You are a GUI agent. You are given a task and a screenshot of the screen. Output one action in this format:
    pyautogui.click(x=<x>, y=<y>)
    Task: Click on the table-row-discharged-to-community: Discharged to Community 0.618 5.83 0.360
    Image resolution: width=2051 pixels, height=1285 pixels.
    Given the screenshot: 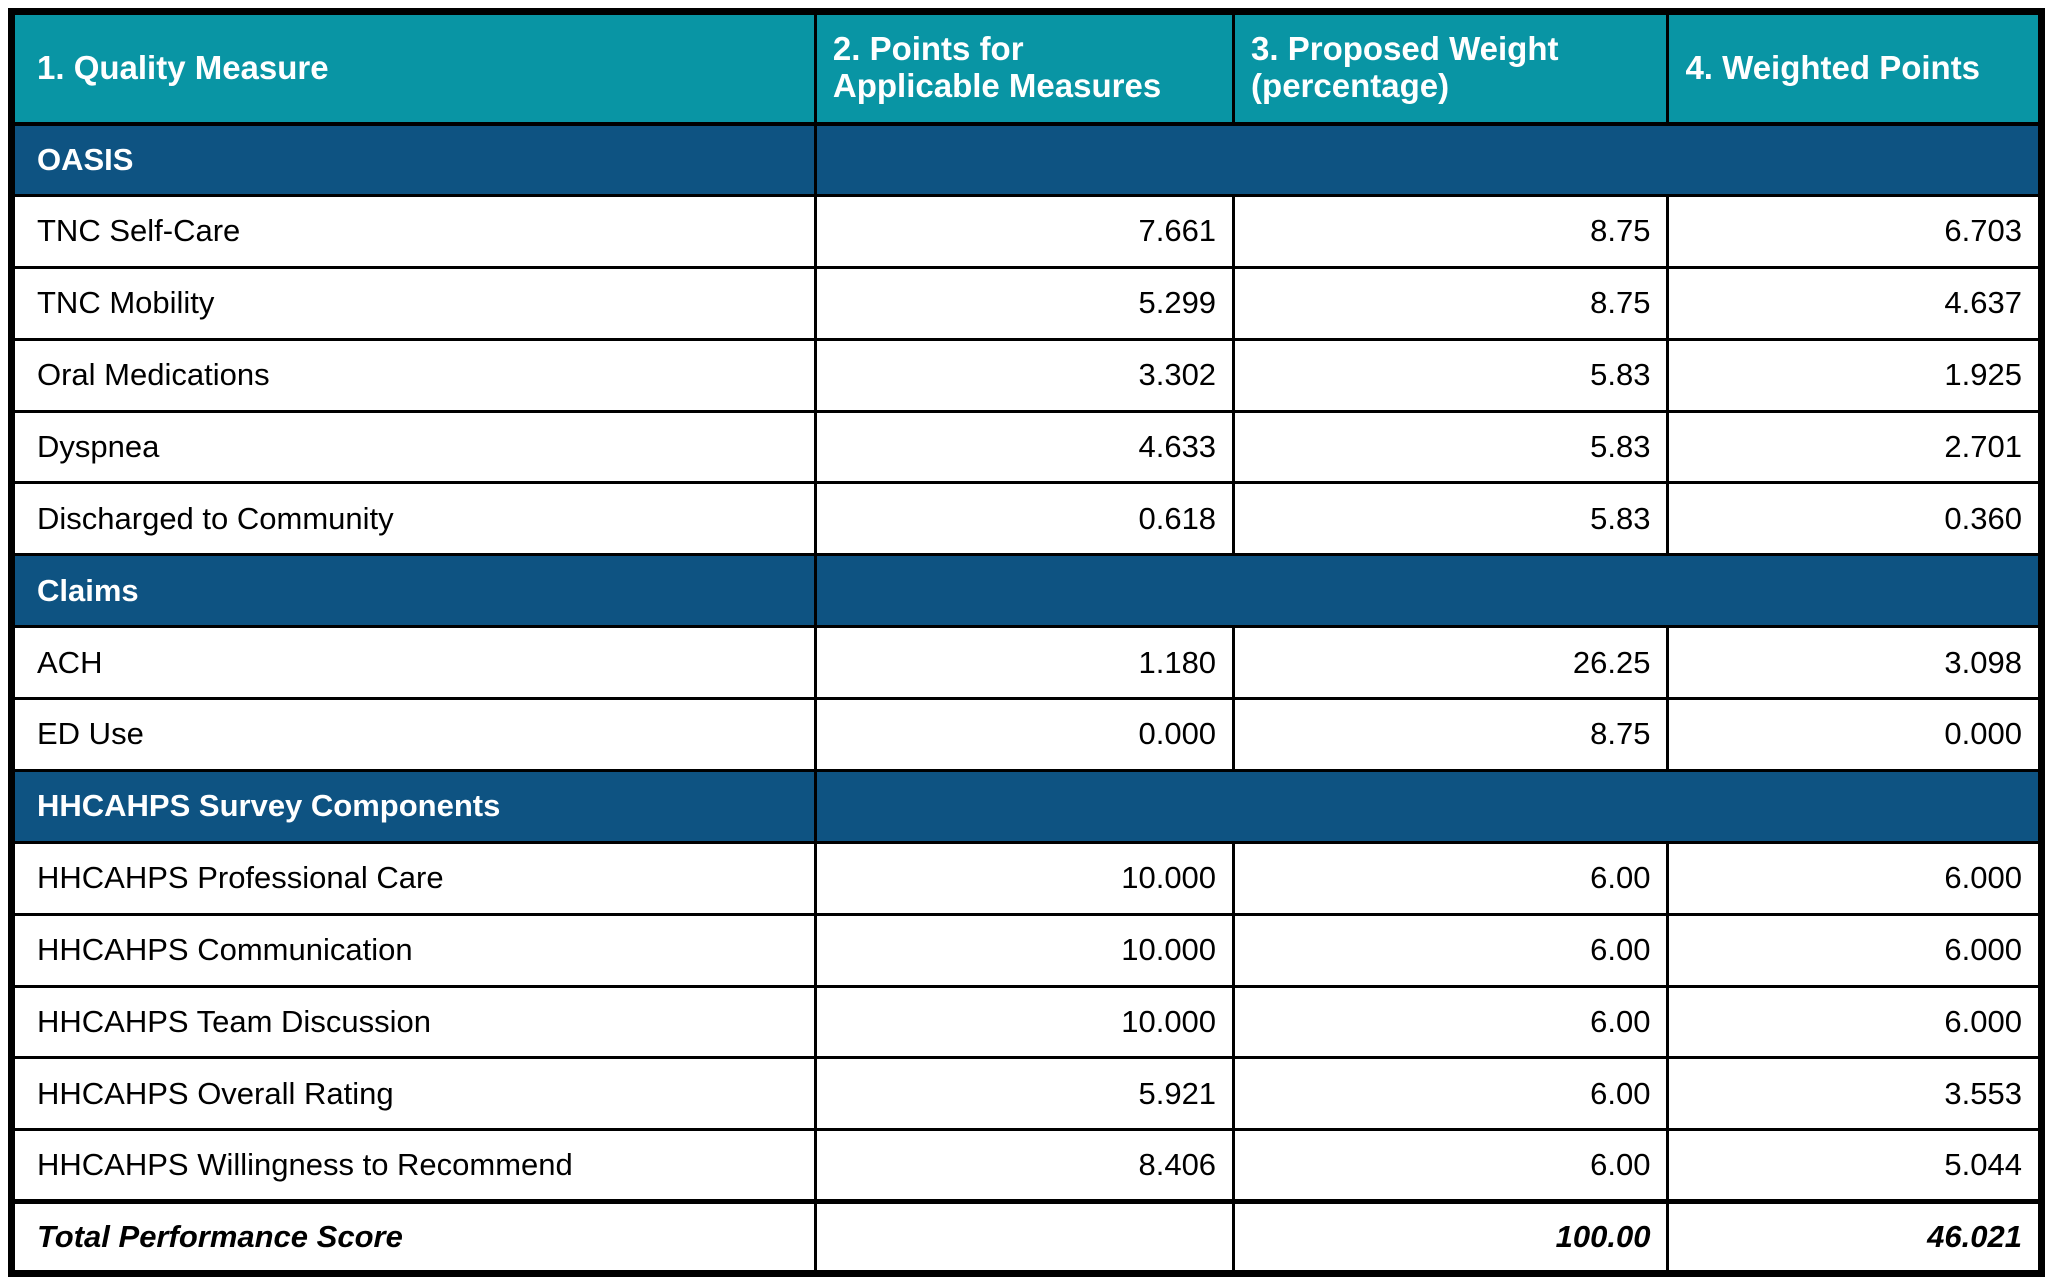 What is the action you would take?
    pyautogui.click(x=1026, y=519)
    